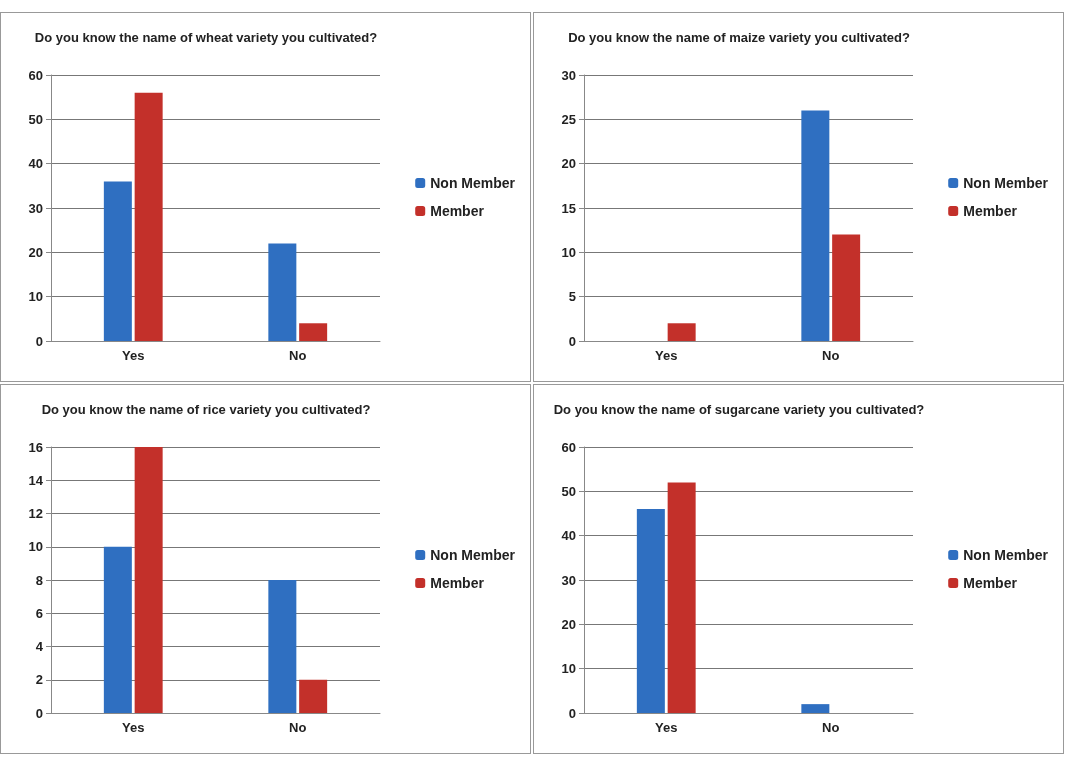 This screenshot has height=765, width=1065. What do you see at coordinates (568, 119) in the screenshot?
I see `y-tick-label: 25` at bounding box center [568, 119].